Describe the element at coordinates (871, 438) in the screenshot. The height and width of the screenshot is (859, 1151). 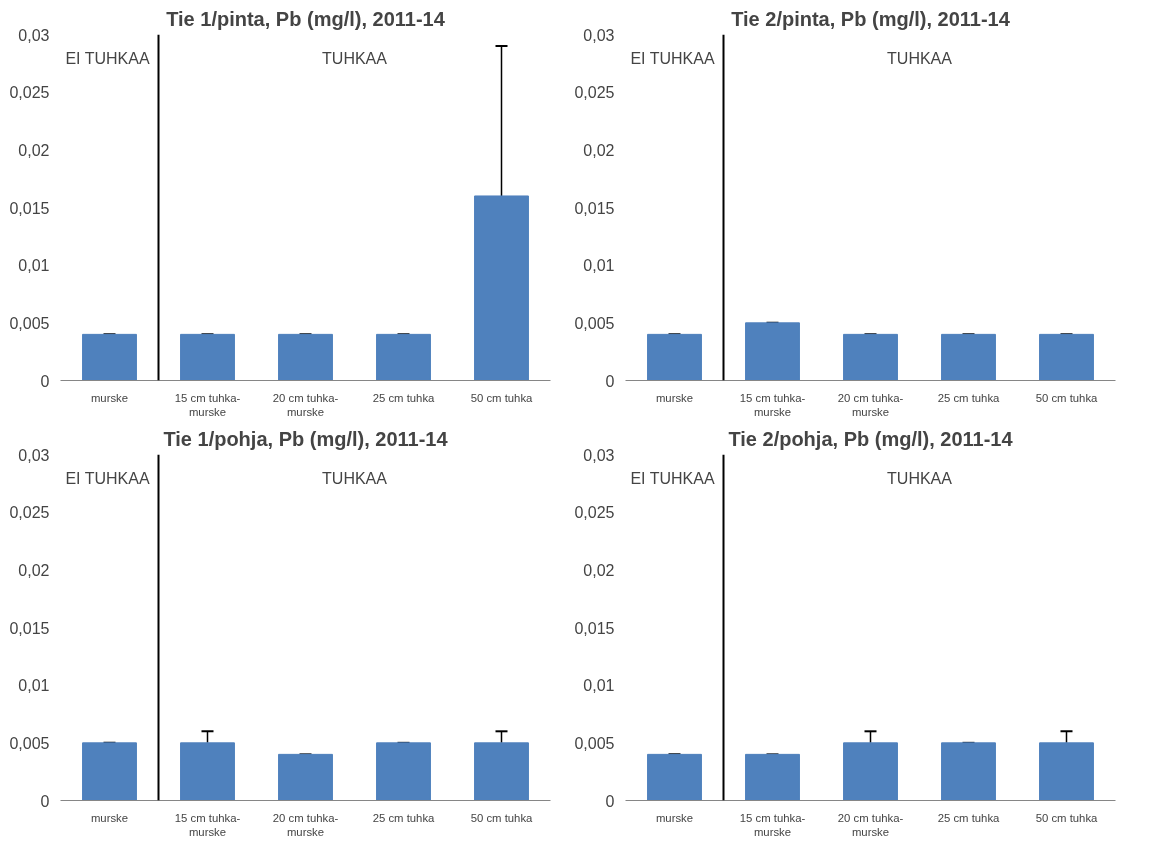
I see `chart-title: Tie 2/pohja, Pb (mg/l), 2011-14` at that location.